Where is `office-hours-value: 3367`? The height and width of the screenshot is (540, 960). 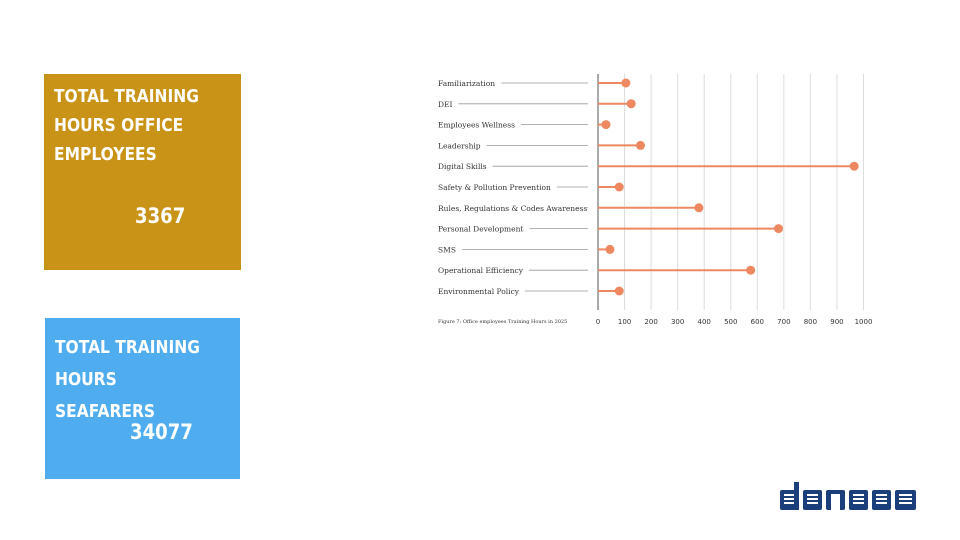 office-hours-value: 3367 is located at coordinates (160, 216).